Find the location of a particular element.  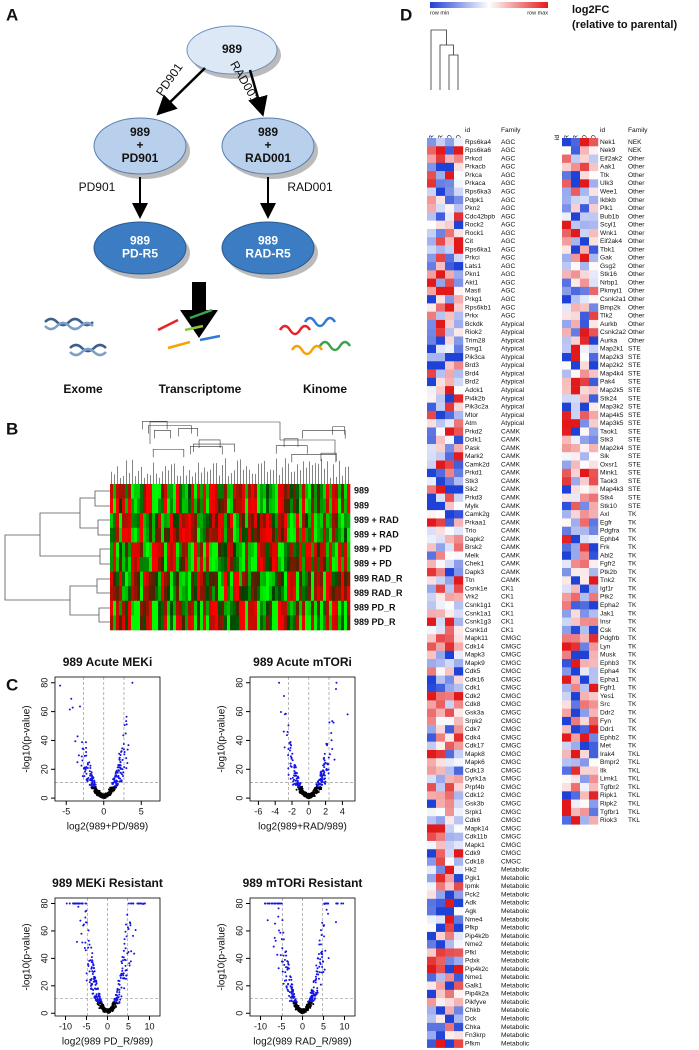

edge-label: RAD001 is located at coordinates (310, 187).